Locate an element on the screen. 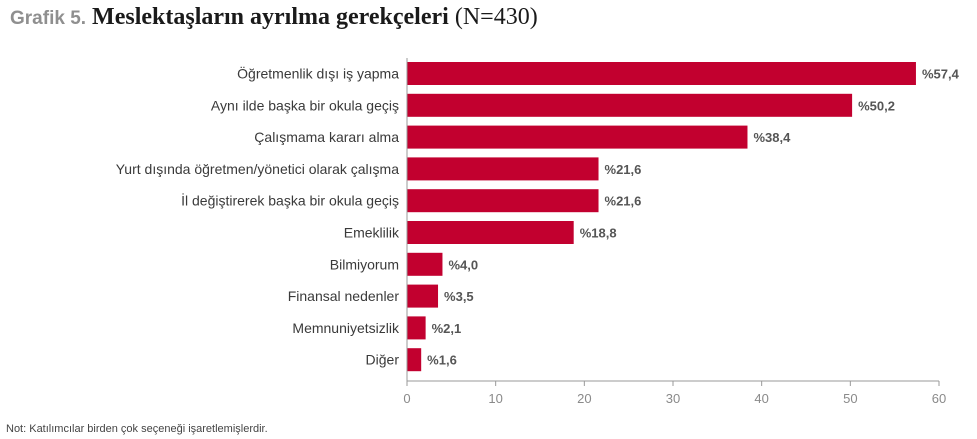  category-label: İl değiştirerek başka bir okula geçiş is located at coordinates (290, 200).